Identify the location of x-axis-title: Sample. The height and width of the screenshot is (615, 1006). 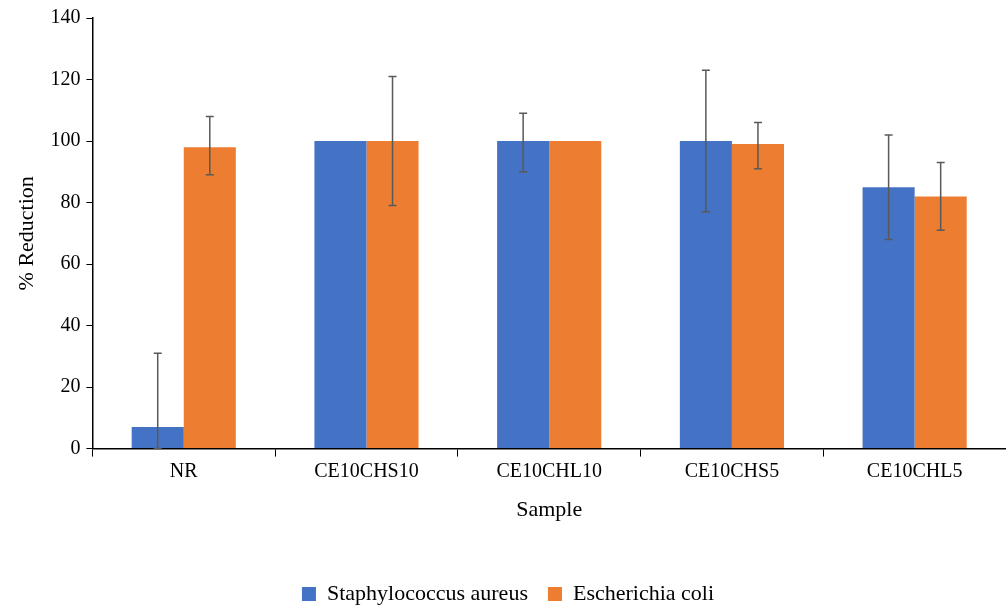
(549, 508).